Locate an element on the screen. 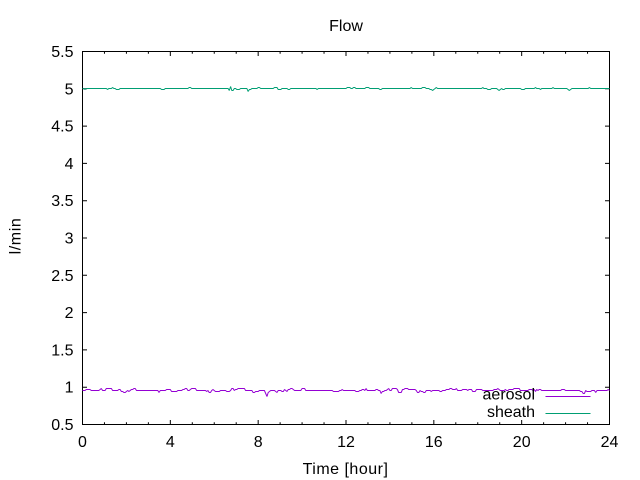  svg-text: 1 is located at coordinates (69, 388).